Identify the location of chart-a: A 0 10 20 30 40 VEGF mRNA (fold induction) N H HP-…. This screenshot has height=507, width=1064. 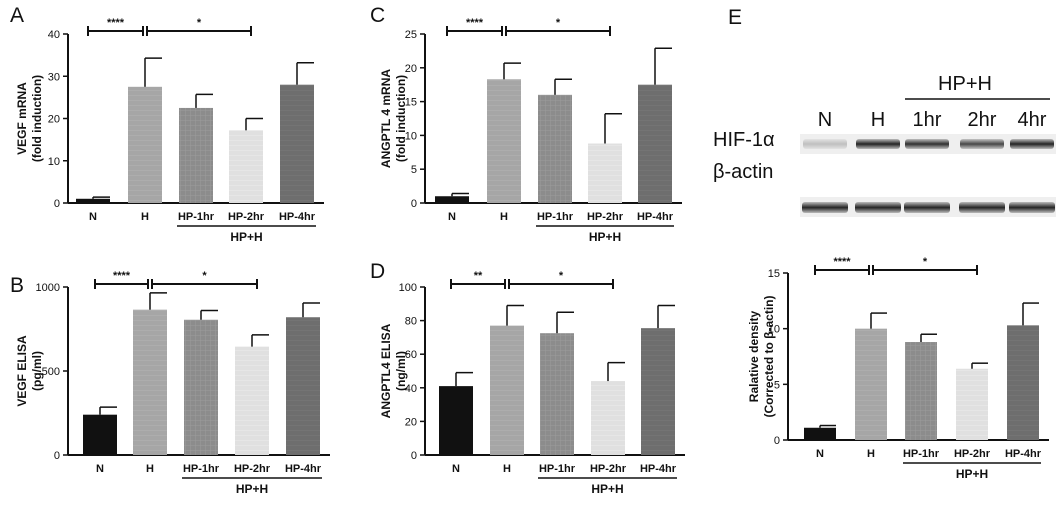
(167, 124).